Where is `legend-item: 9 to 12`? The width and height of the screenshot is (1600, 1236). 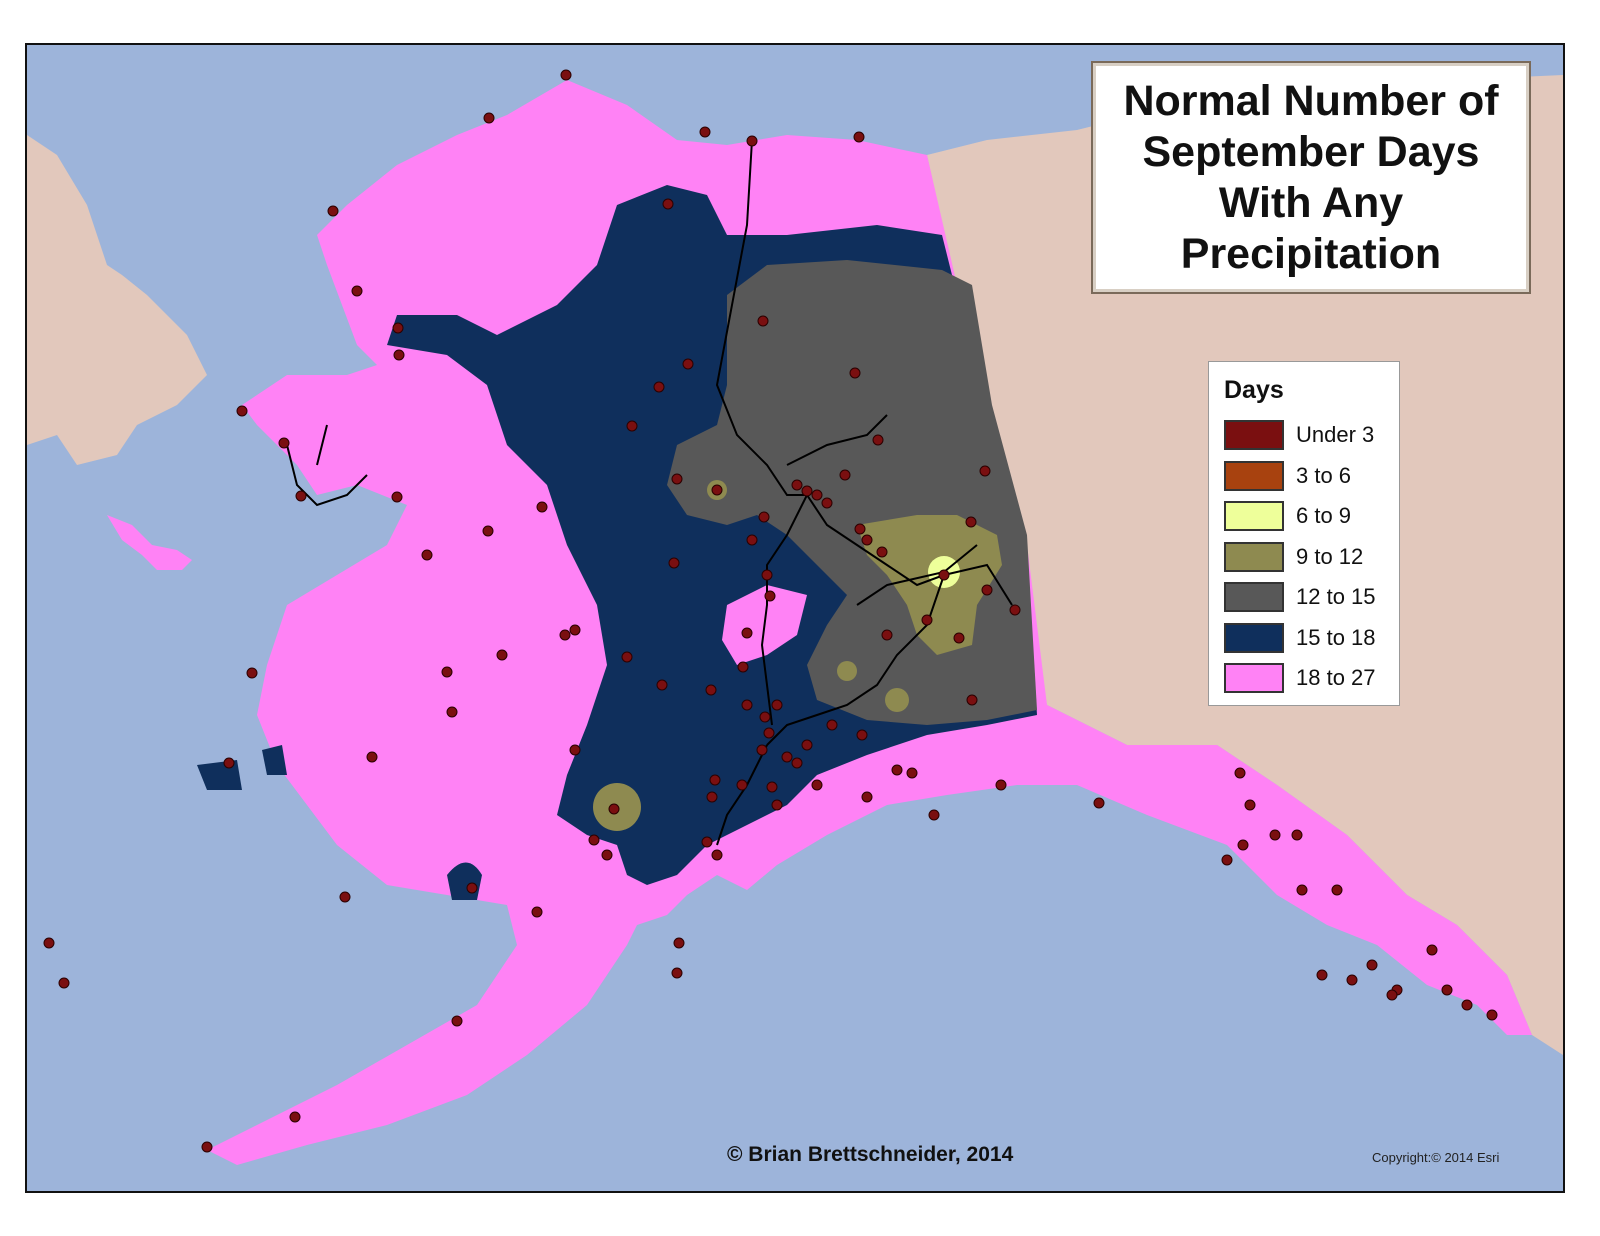 legend-item: 9 to 12 is located at coordinates (1311, 557).